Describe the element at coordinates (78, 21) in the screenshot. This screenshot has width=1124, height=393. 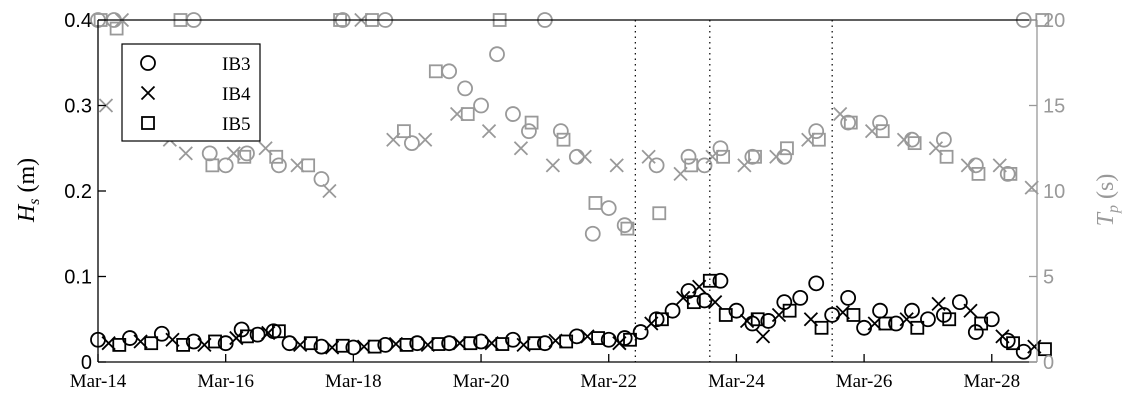
I see `y-tick-label: 0.4` at that location.